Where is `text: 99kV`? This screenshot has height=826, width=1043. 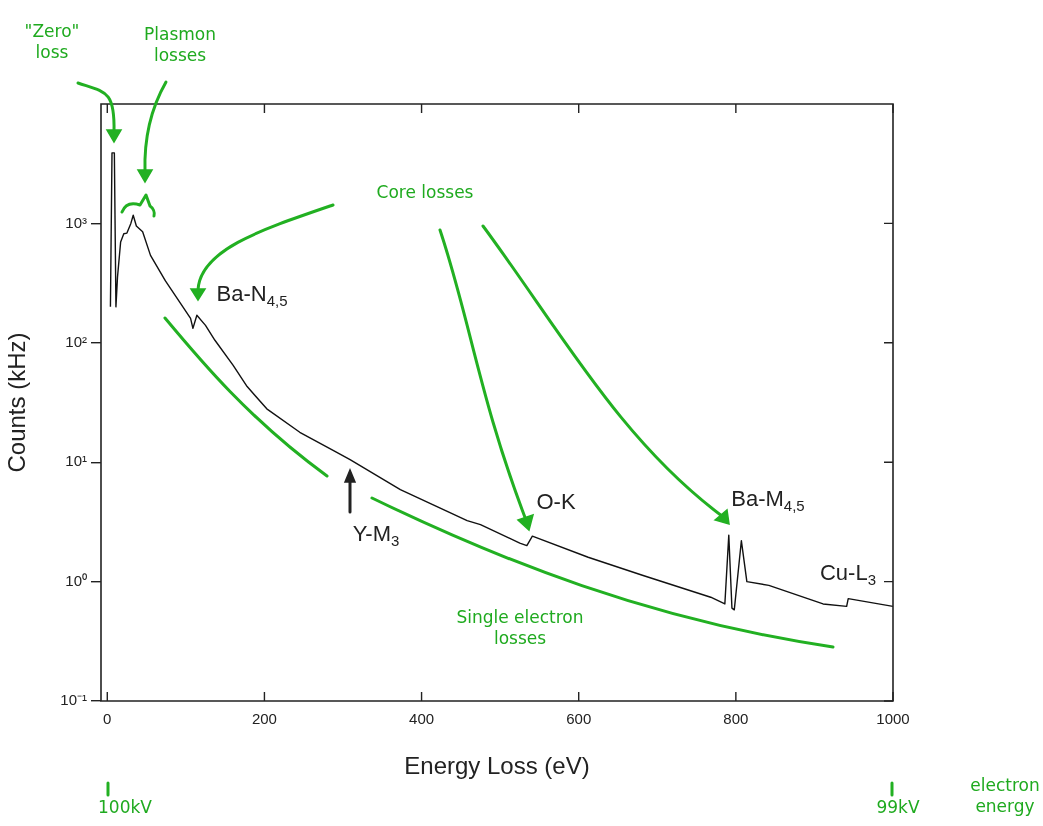 text: 99kV is located at coordinates (898, 808).